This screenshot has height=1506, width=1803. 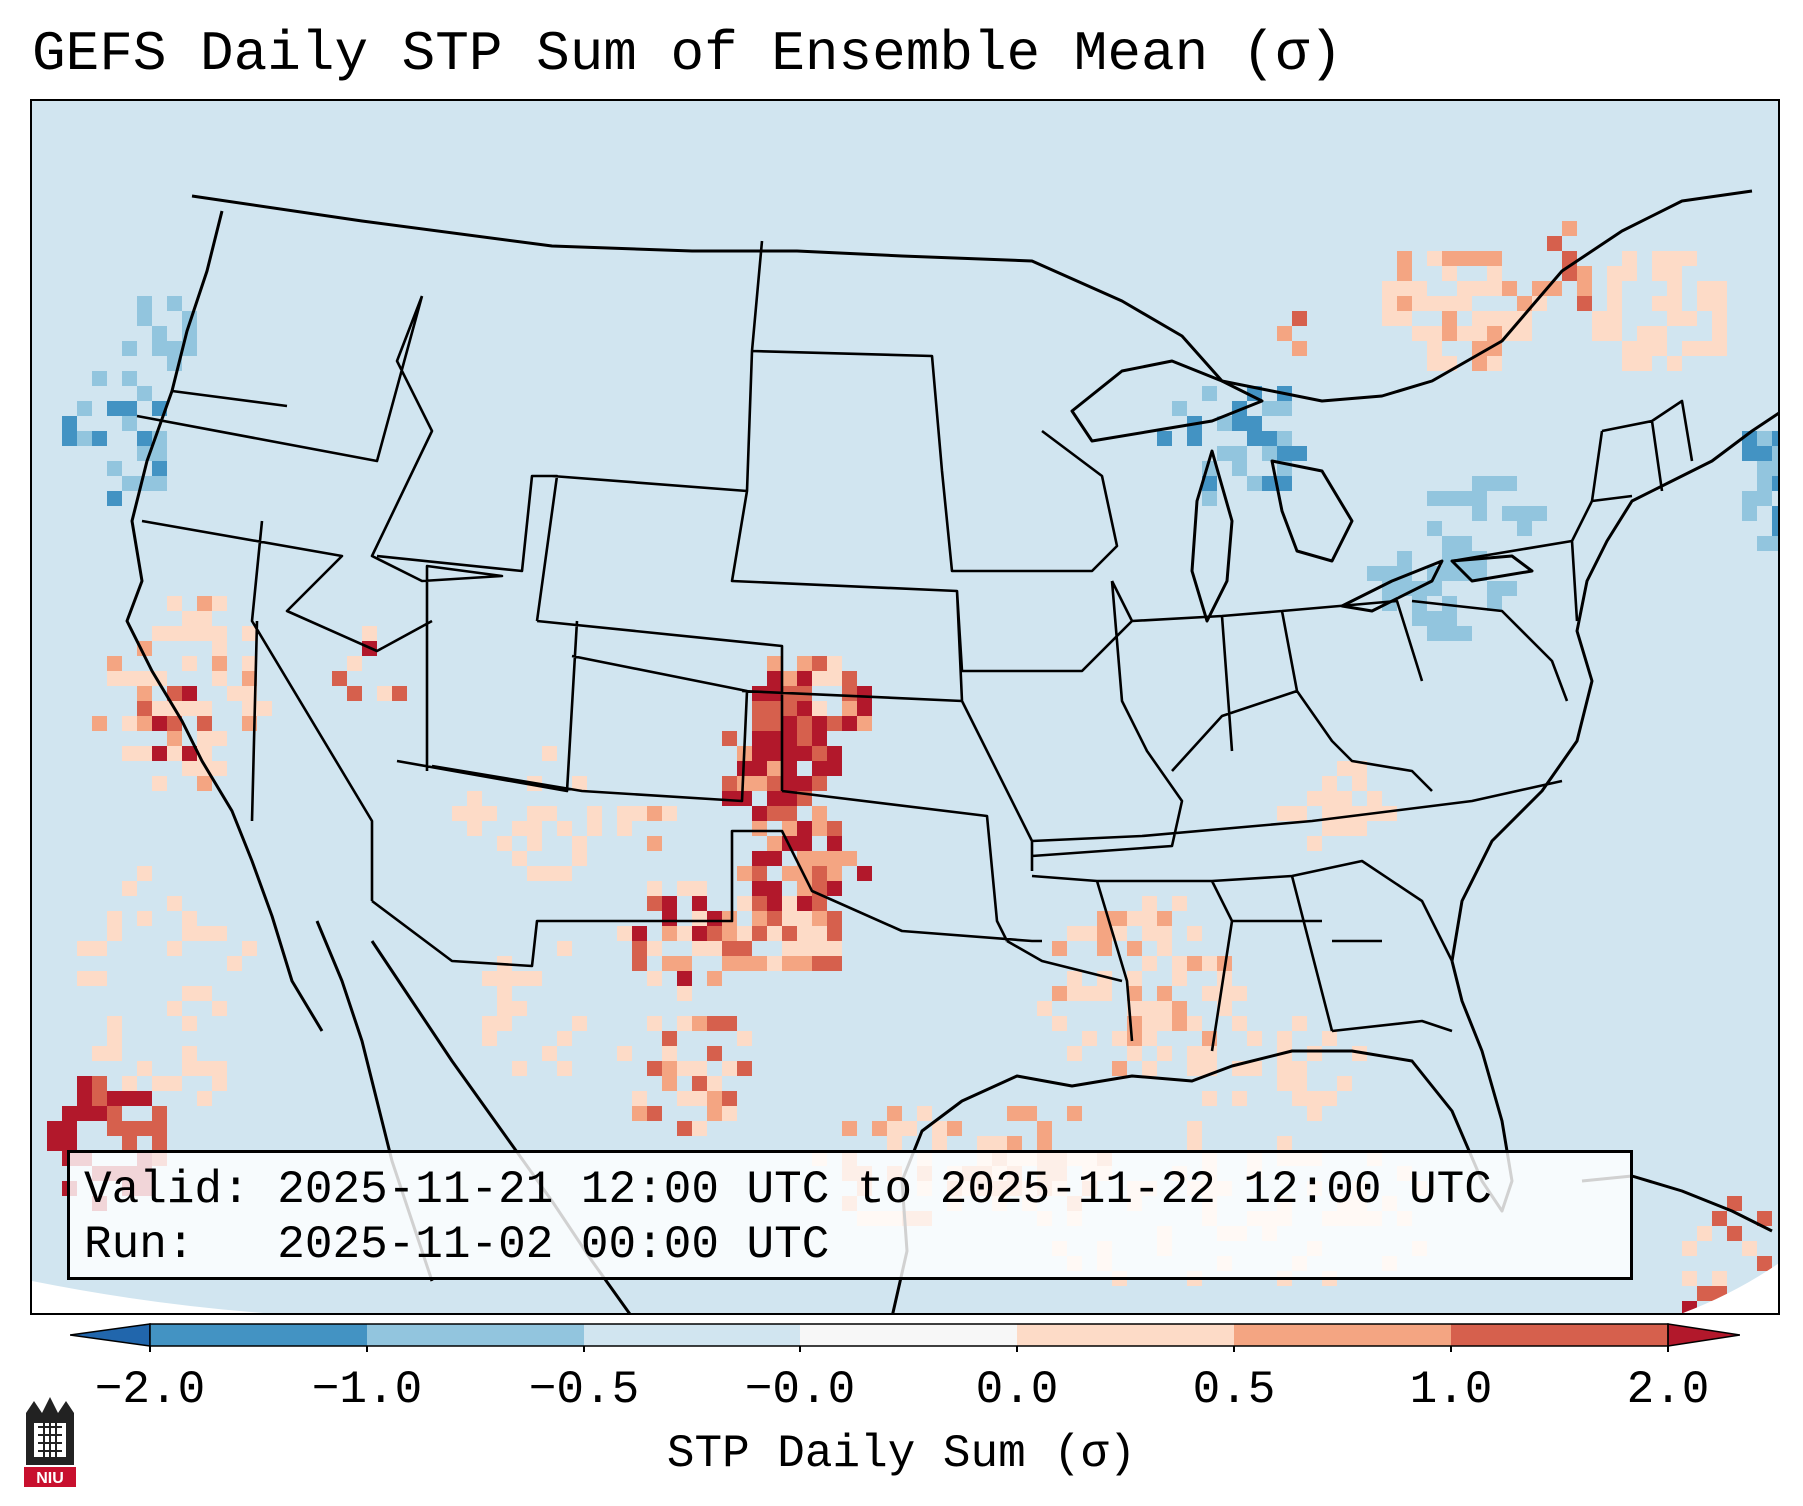 What do you see at coordinates (1392, 586) in the screenshot?
I see `lake-erie` at bounding box center [1392, 586].